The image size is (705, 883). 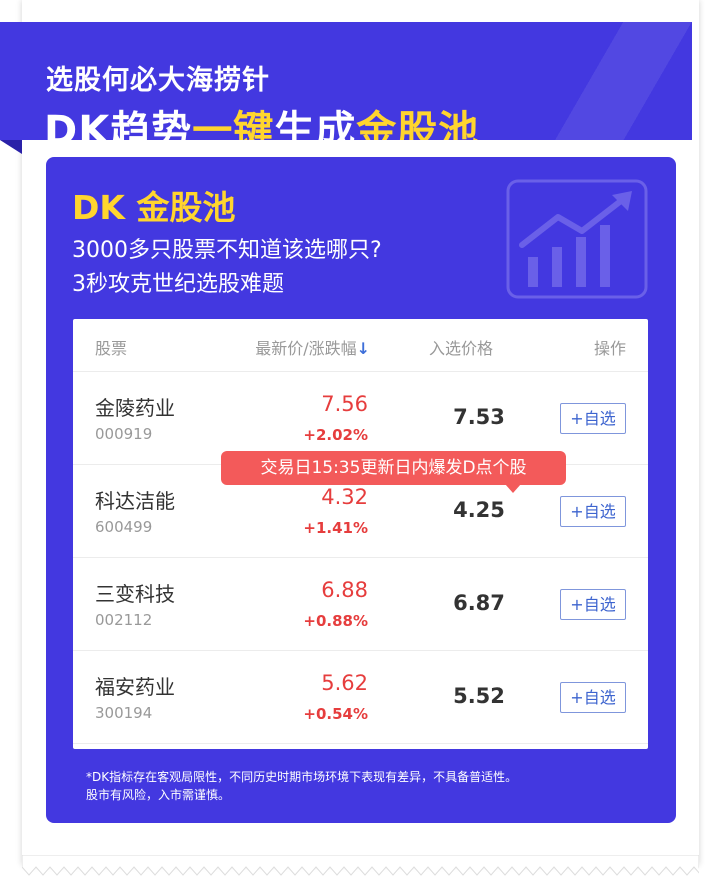 What do you see at coordinates (111, 348) in the screenshot?
I see `header-stock: 股票` at bounding box center [111, 348].